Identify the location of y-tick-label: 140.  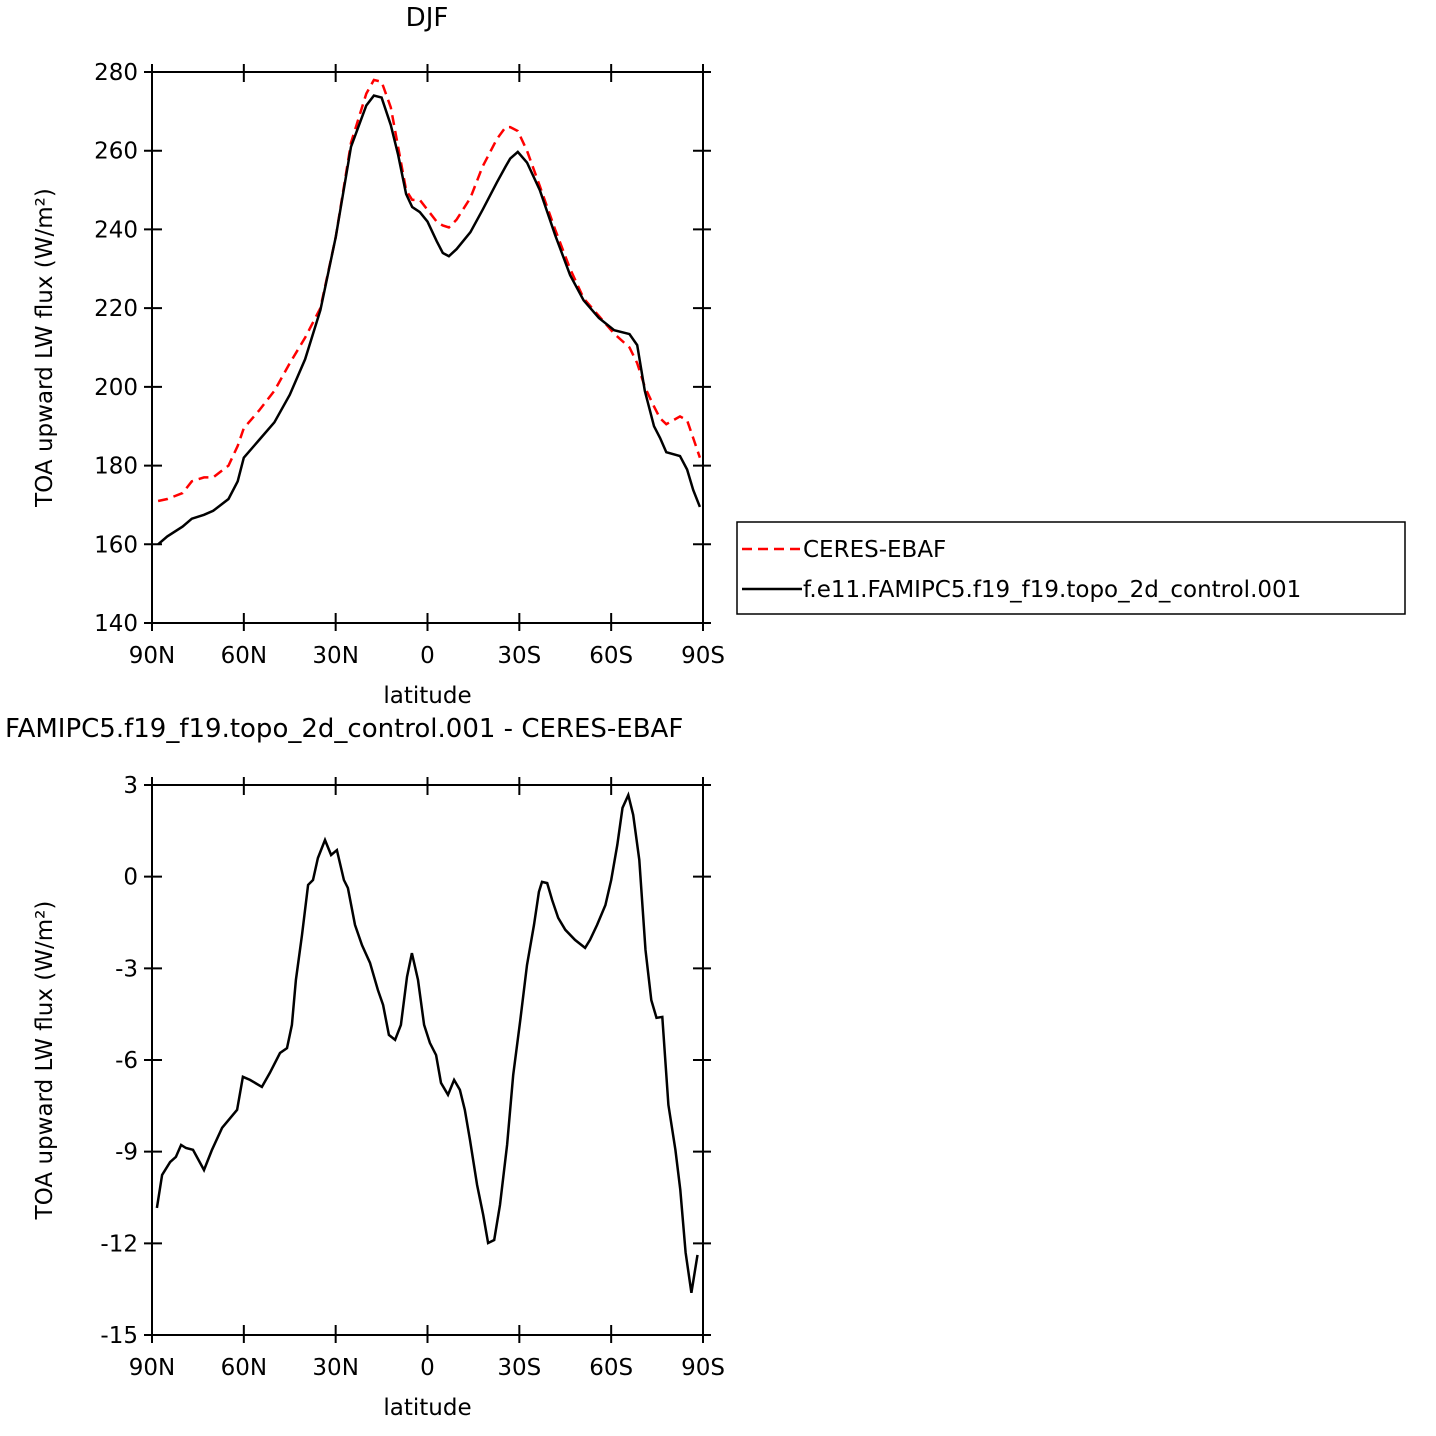
(116, 624).